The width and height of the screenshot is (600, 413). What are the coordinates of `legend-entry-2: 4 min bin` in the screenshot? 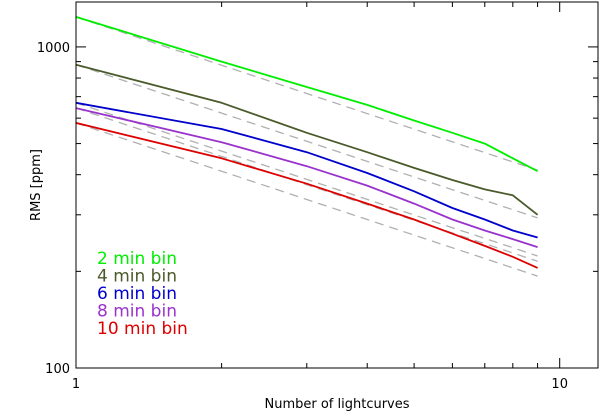 It's located at (137, 277).